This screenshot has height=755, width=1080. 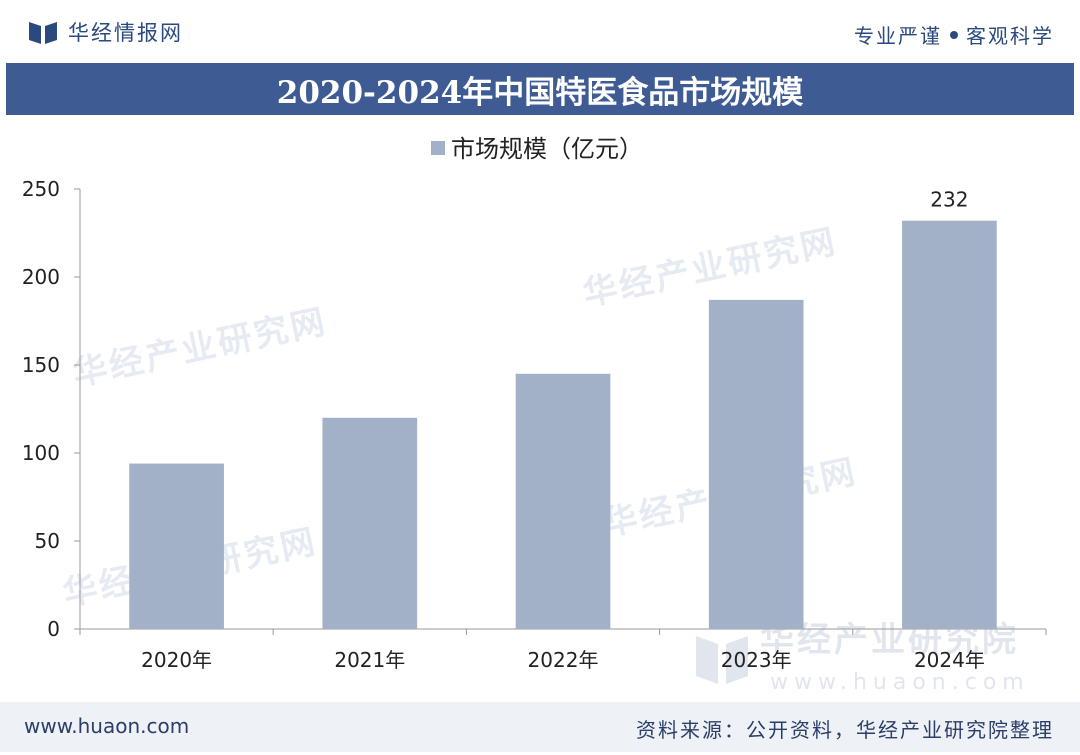 What do you see at coordinates (540, 29) in the screenshot?
I see `header: 华经情报网 专业严谨 客观科学` at bounding box center [540, 29].